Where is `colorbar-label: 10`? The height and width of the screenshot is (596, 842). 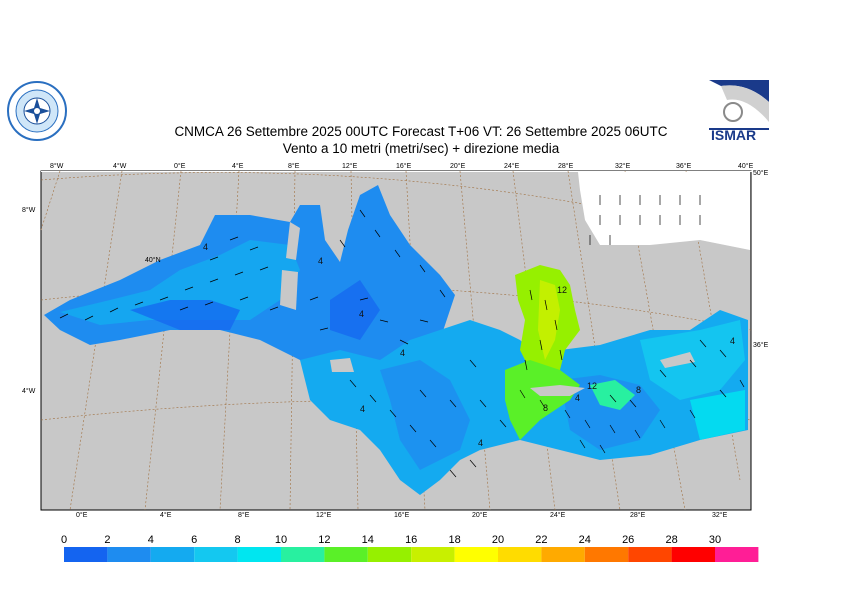 colorbar-label: 10 is located at coordinates (281, 540).